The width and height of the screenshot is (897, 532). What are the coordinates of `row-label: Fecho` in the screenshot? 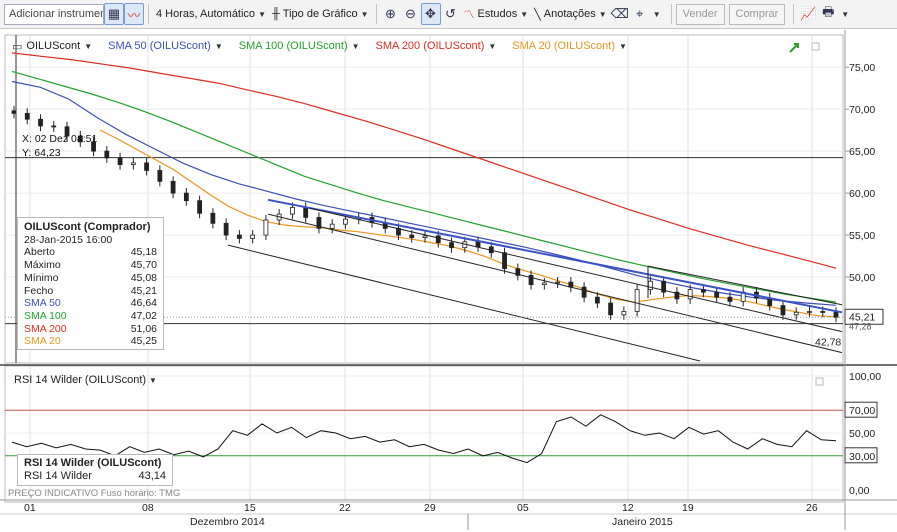 It's located at (39, 290).